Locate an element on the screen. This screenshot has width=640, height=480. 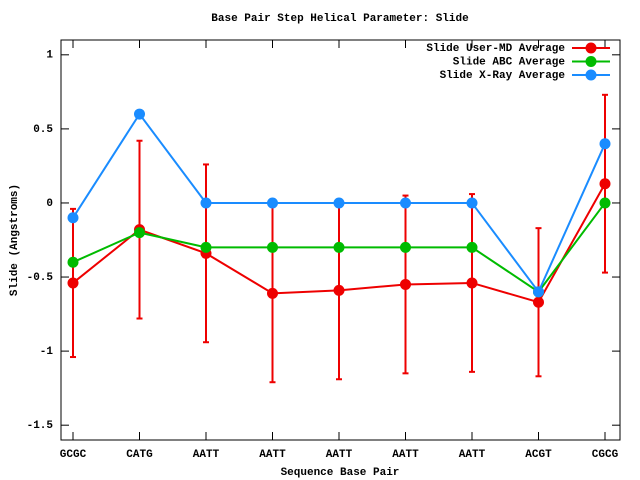
y-tick-label: 1 is located at coordinates (49, 56).